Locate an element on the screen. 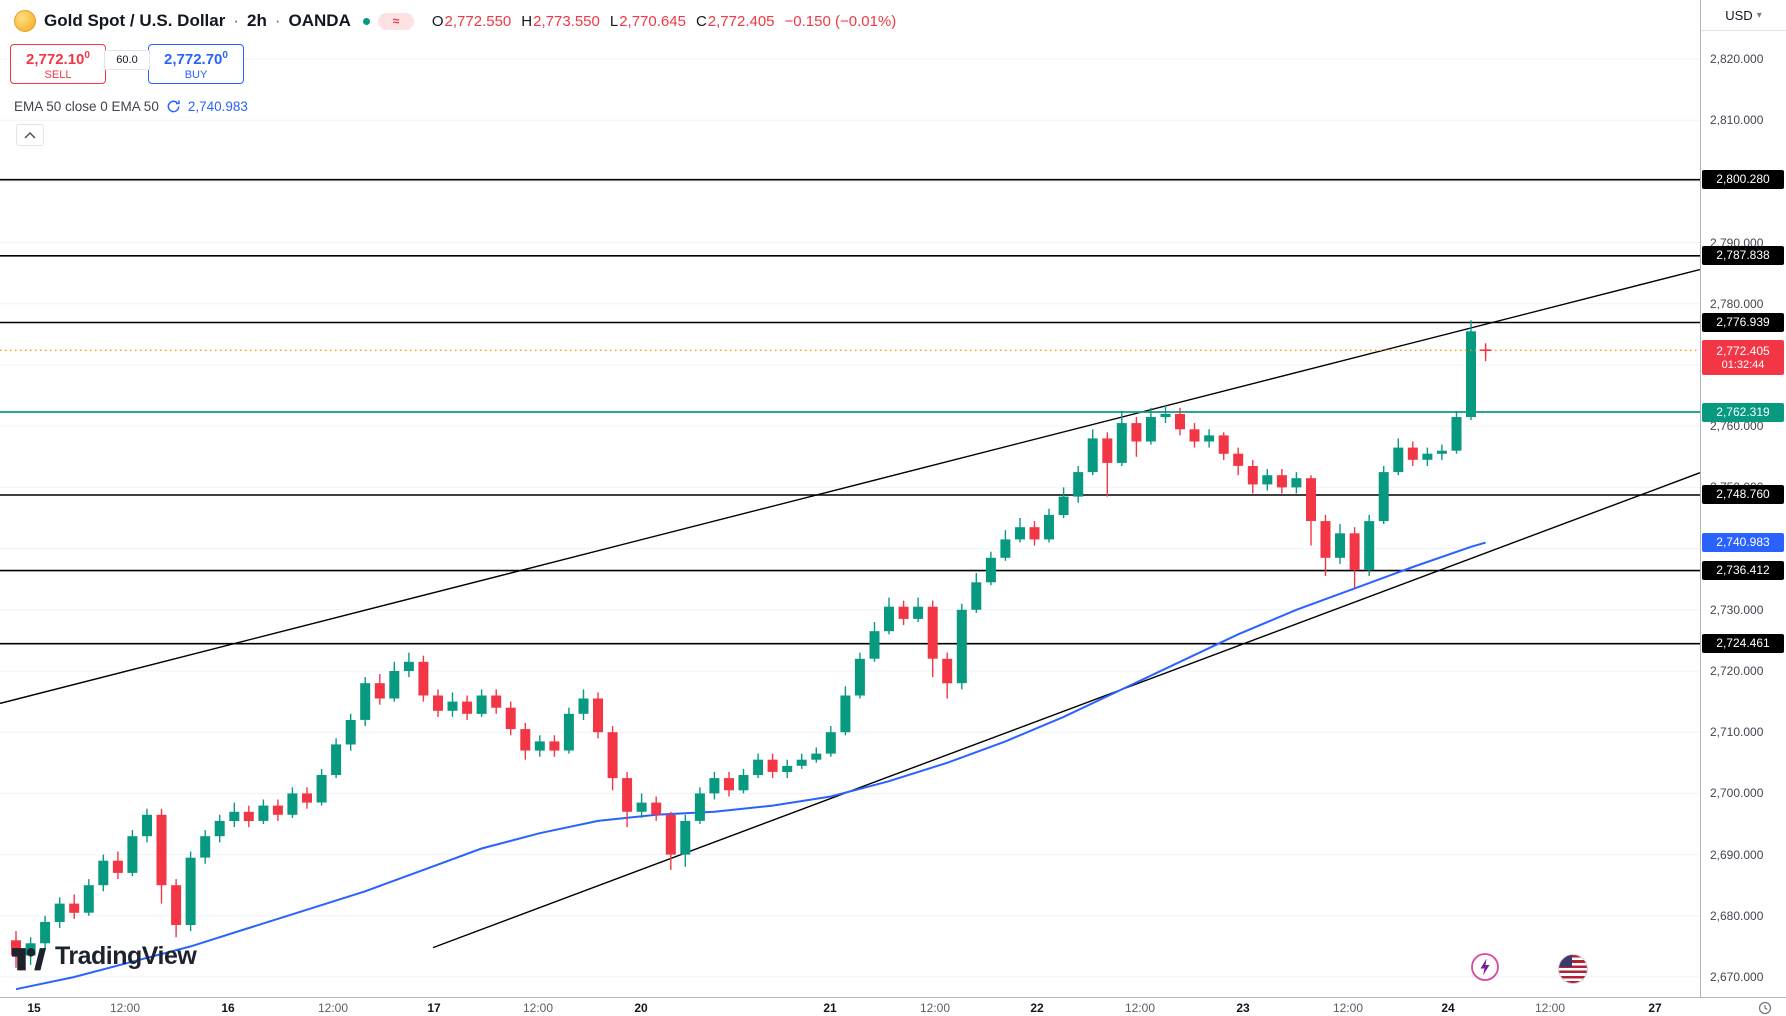 The image size is (1786, 1016). timezone-clock-icon is located at coordinates (1765, 1008).